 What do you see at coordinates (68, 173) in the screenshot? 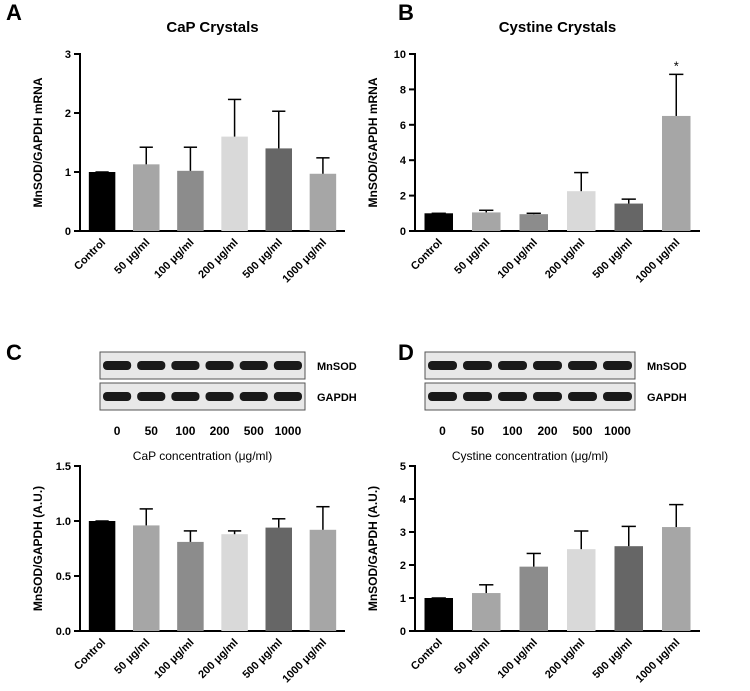
I see `y-tick-label: 1` at bounding box center [68, 173].